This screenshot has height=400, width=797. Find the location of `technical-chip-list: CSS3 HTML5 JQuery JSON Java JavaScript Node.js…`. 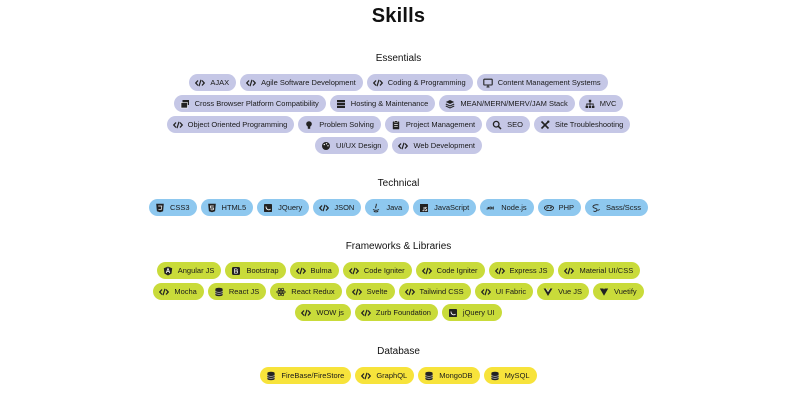

technical-chip-list: CSS3 HTML5 JQuery JSON Java JavaScript Node.js… is located at coordinates (398, 209).